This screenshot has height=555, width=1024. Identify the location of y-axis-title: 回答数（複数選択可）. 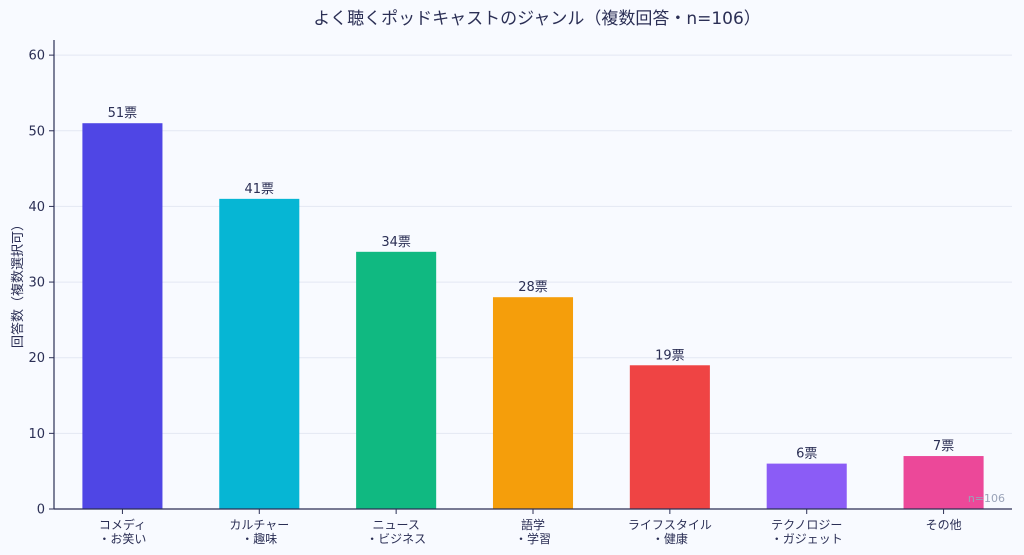
(18, 283).